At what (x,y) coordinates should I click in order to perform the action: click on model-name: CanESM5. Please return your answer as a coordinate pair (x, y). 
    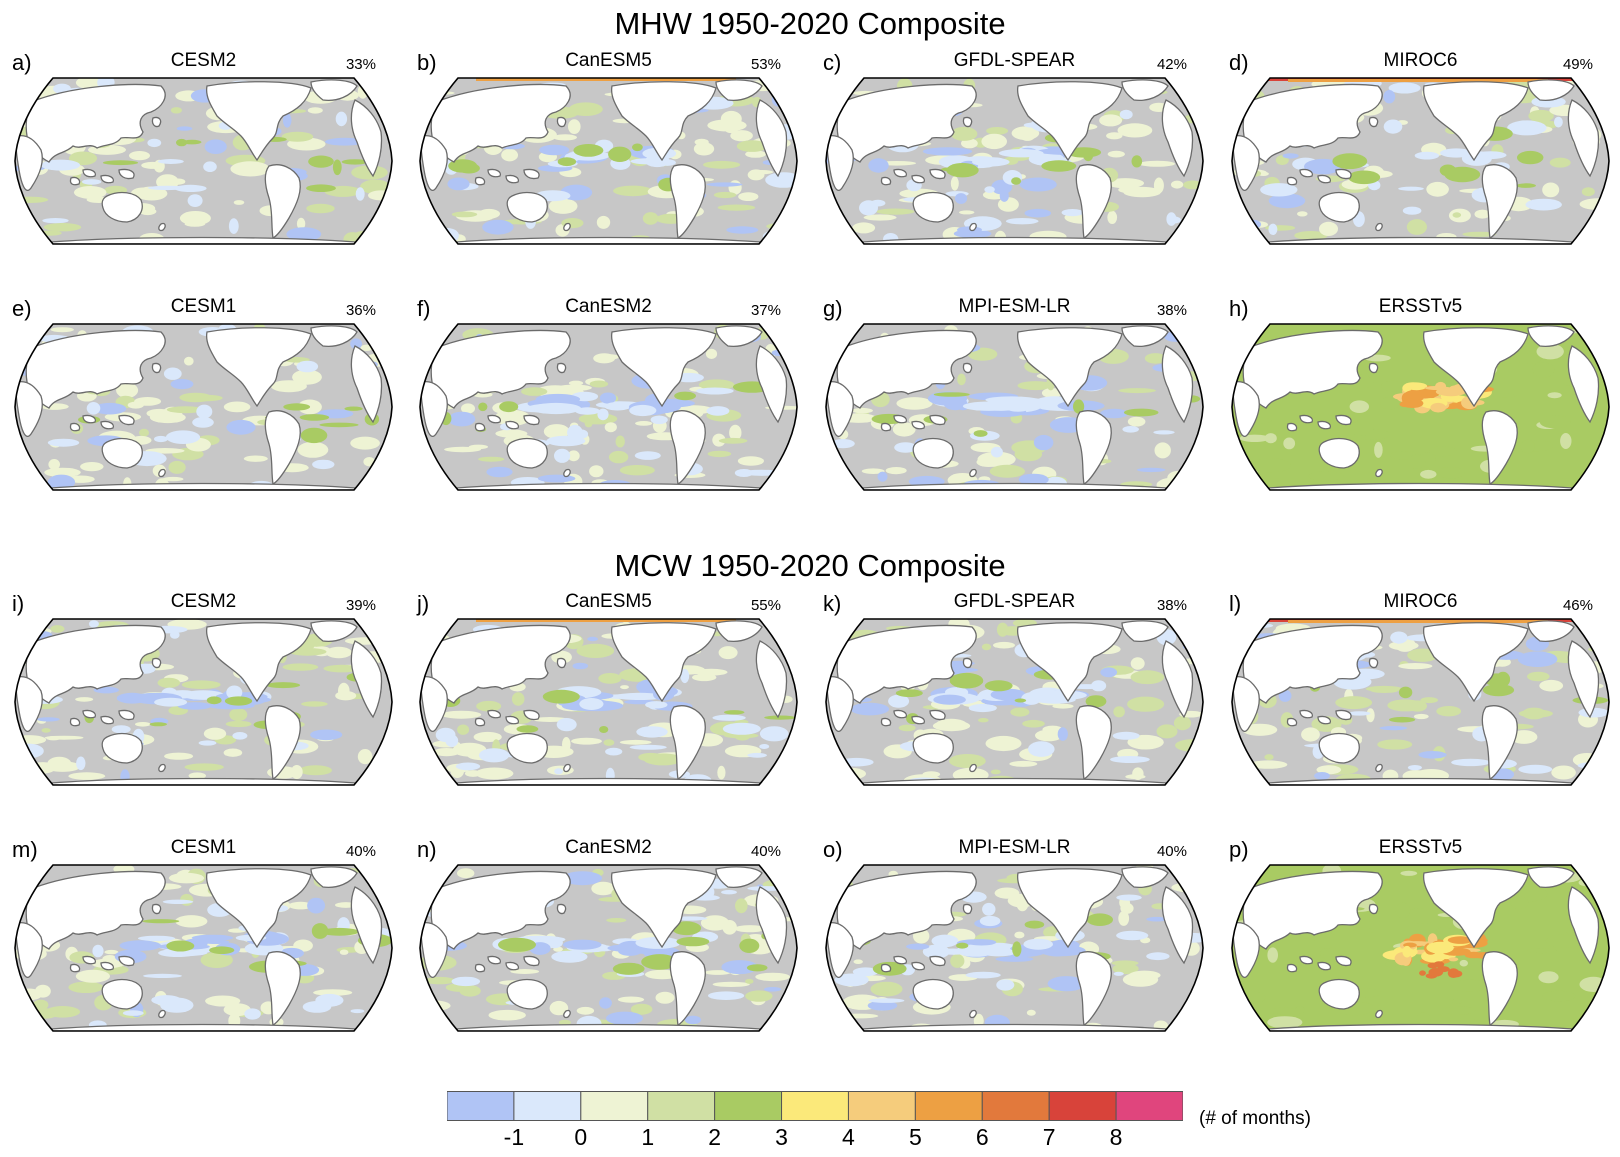
    Looking at the image, I should click on (608, 601).